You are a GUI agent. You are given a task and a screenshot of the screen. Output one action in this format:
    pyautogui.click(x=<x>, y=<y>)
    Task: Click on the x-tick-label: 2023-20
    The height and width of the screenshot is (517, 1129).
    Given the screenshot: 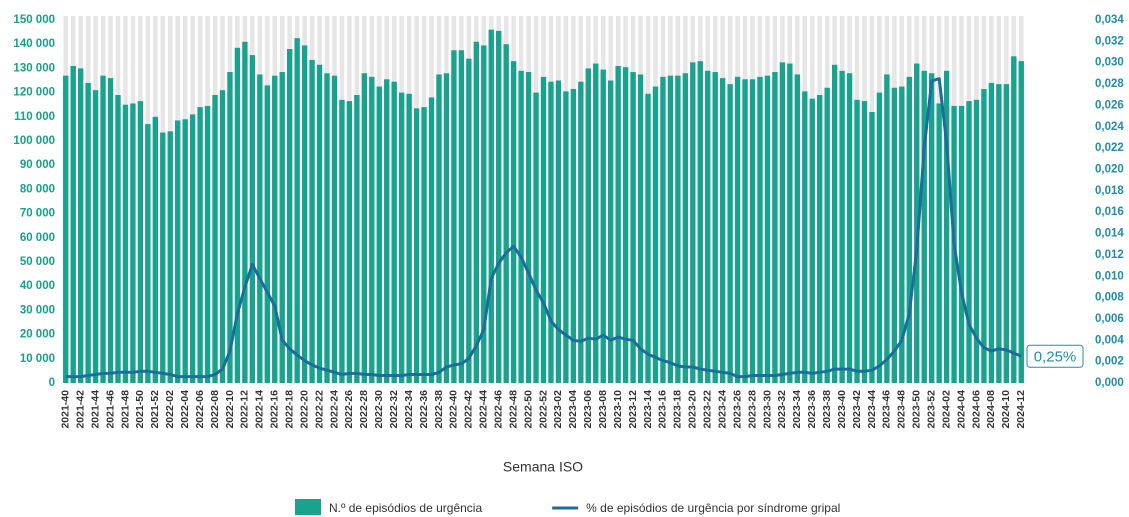 What is the action you would take?
    pyautogui.click(x=693, y=409)
    